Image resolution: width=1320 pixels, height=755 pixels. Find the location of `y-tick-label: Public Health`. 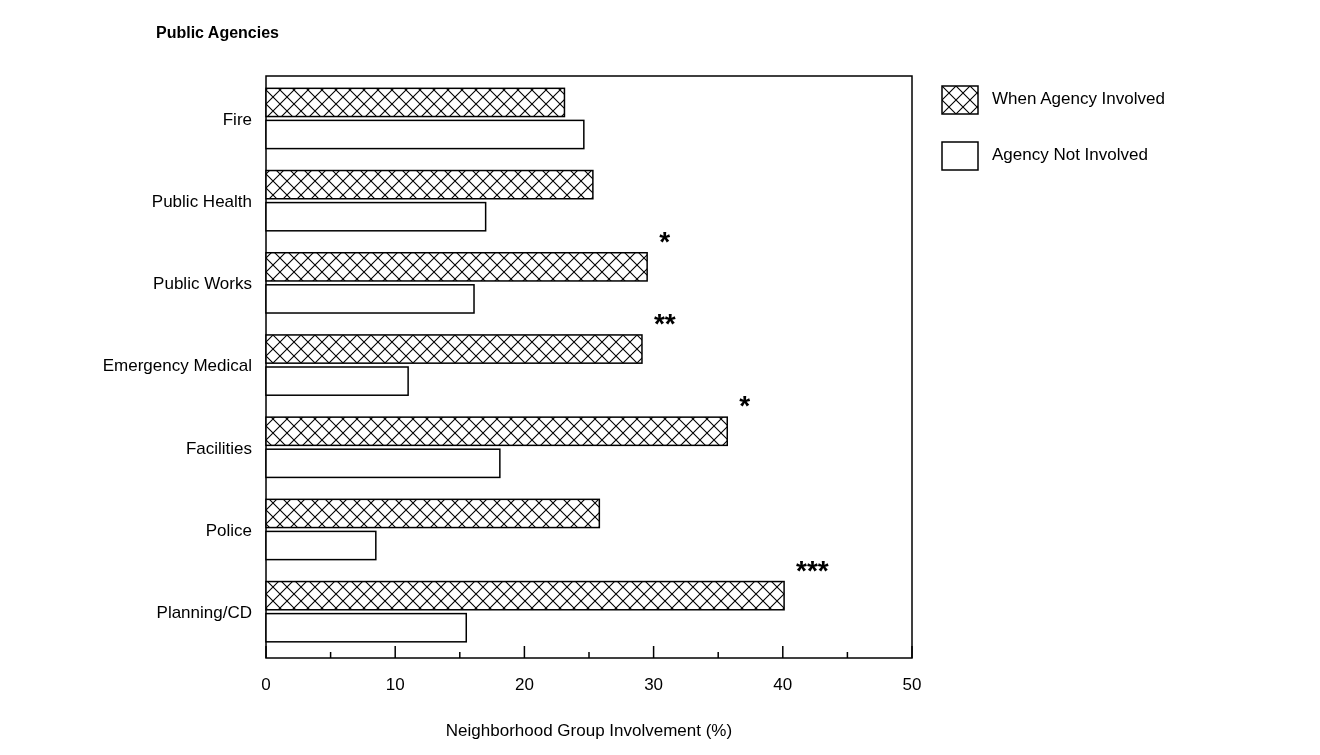

y-tick-label: Public Health is located at coordinates (201, 202).